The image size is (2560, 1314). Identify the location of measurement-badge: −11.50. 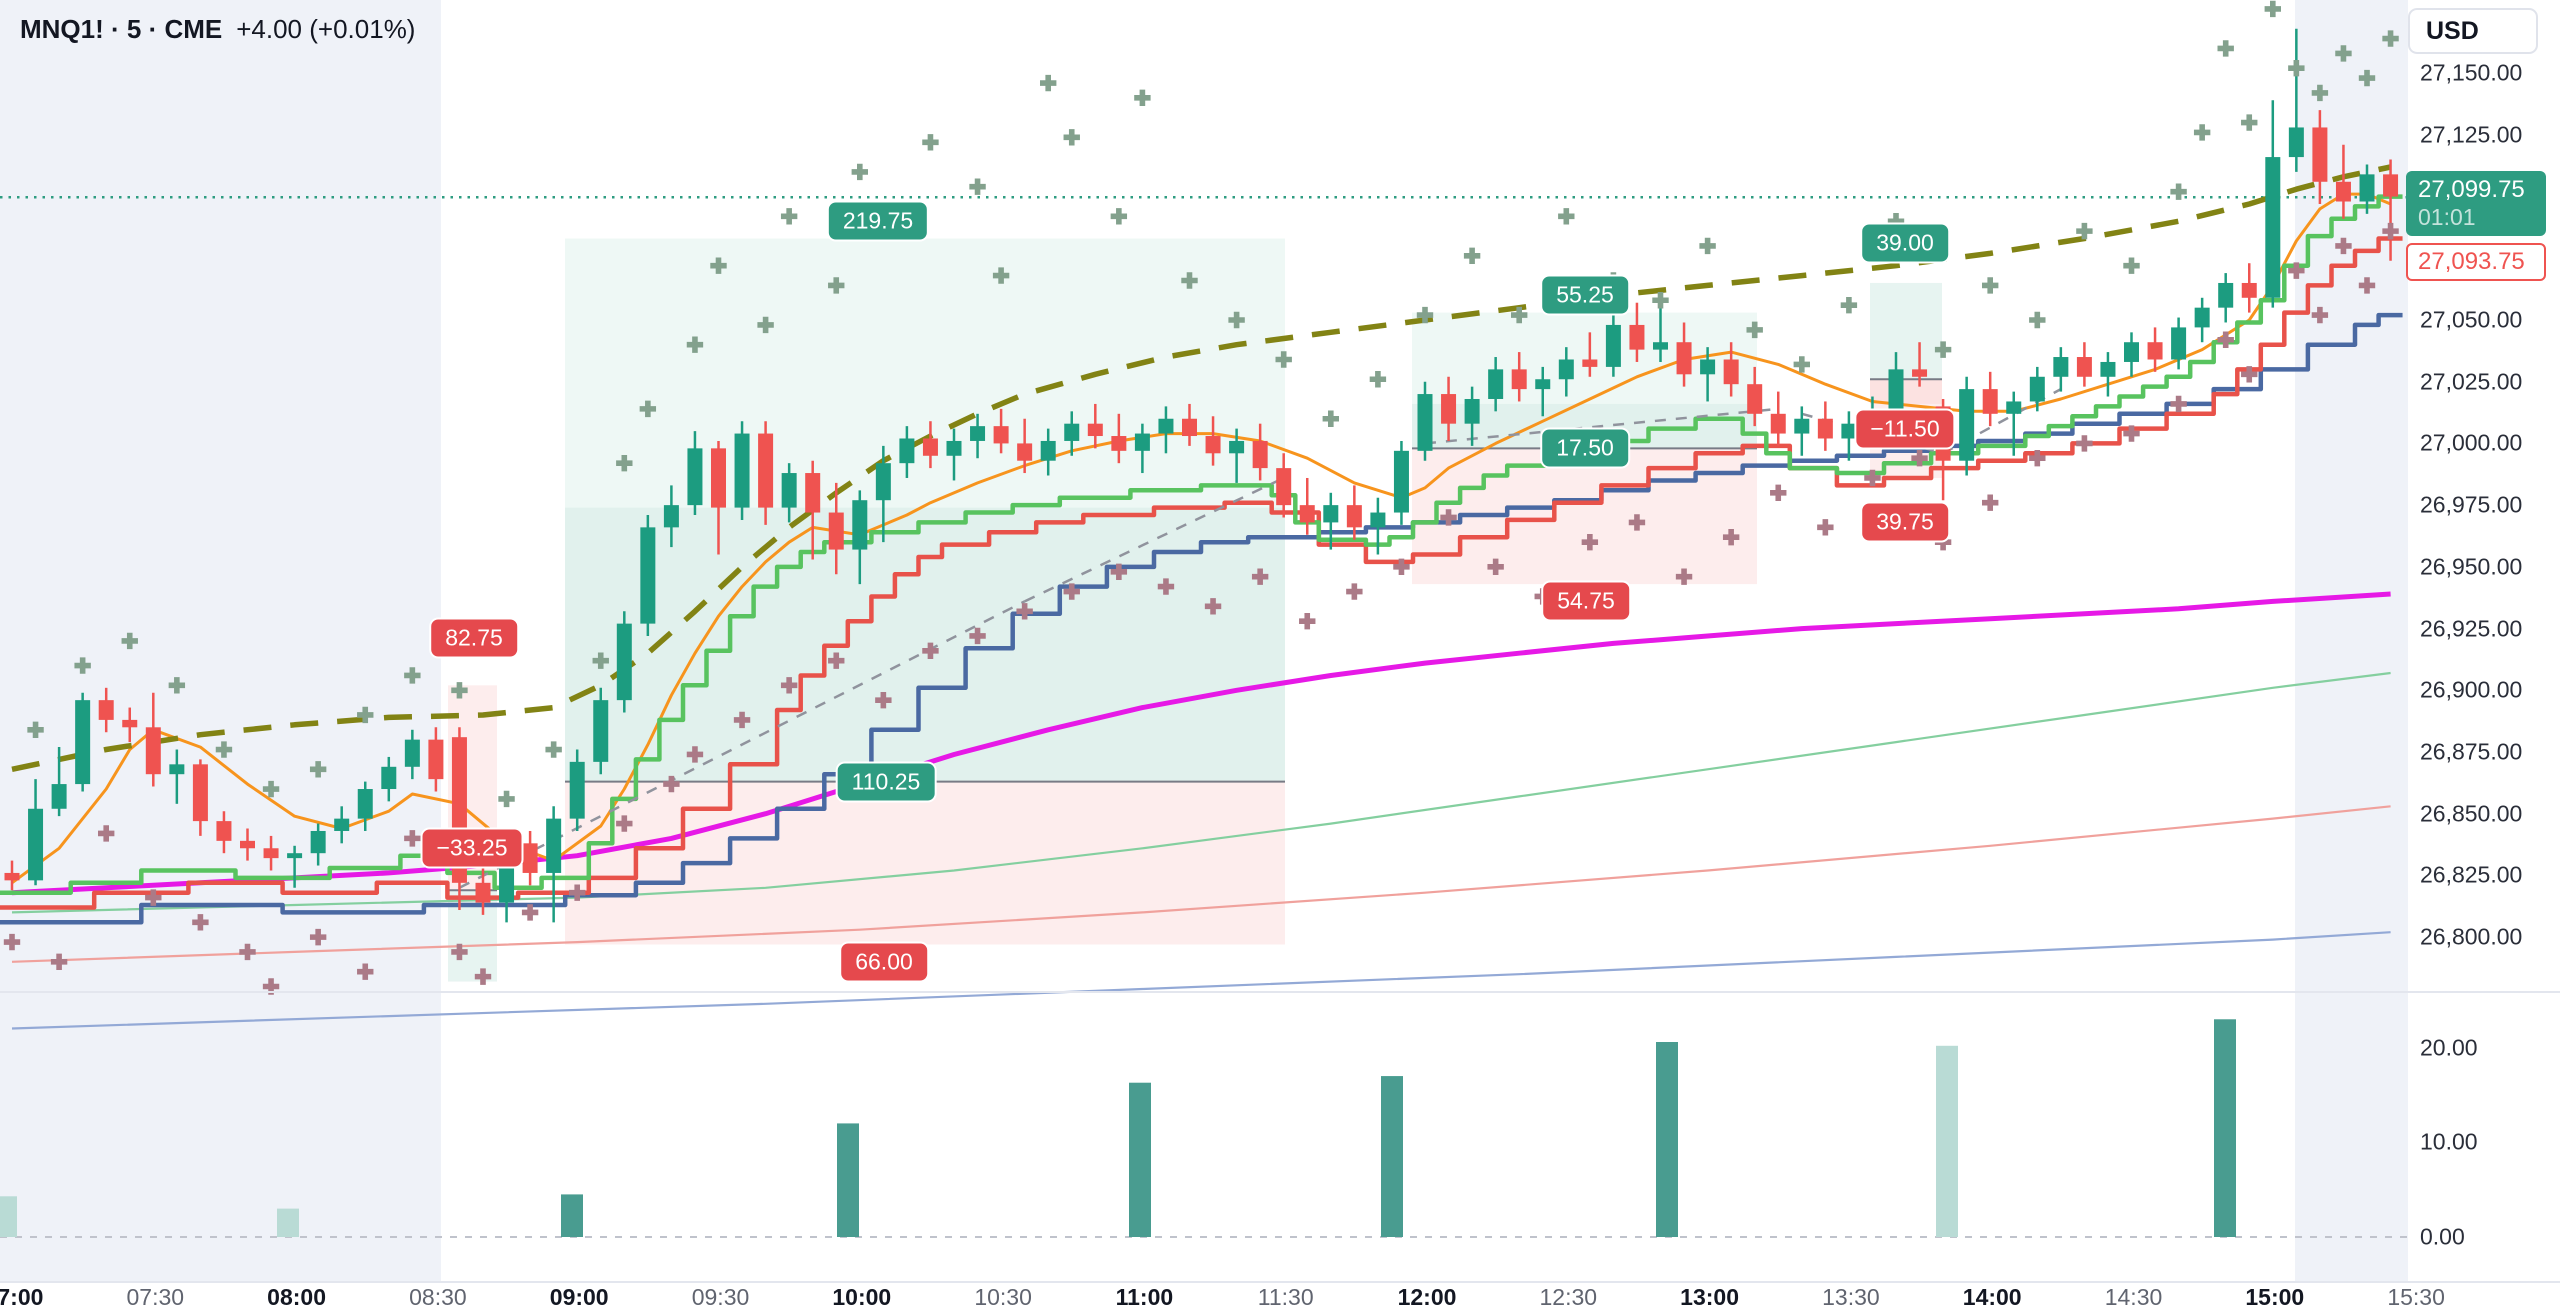
(1905, 429).